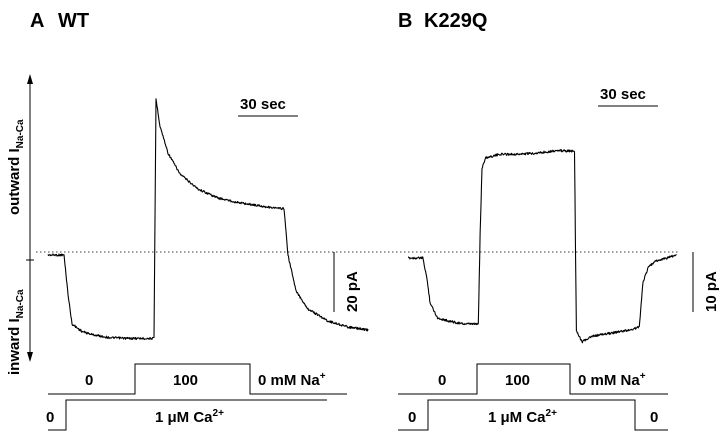  Describe the element at coordinates (16, 332) in the screenshot. I see `inward-current-label: inward INa-Ca` at that location.